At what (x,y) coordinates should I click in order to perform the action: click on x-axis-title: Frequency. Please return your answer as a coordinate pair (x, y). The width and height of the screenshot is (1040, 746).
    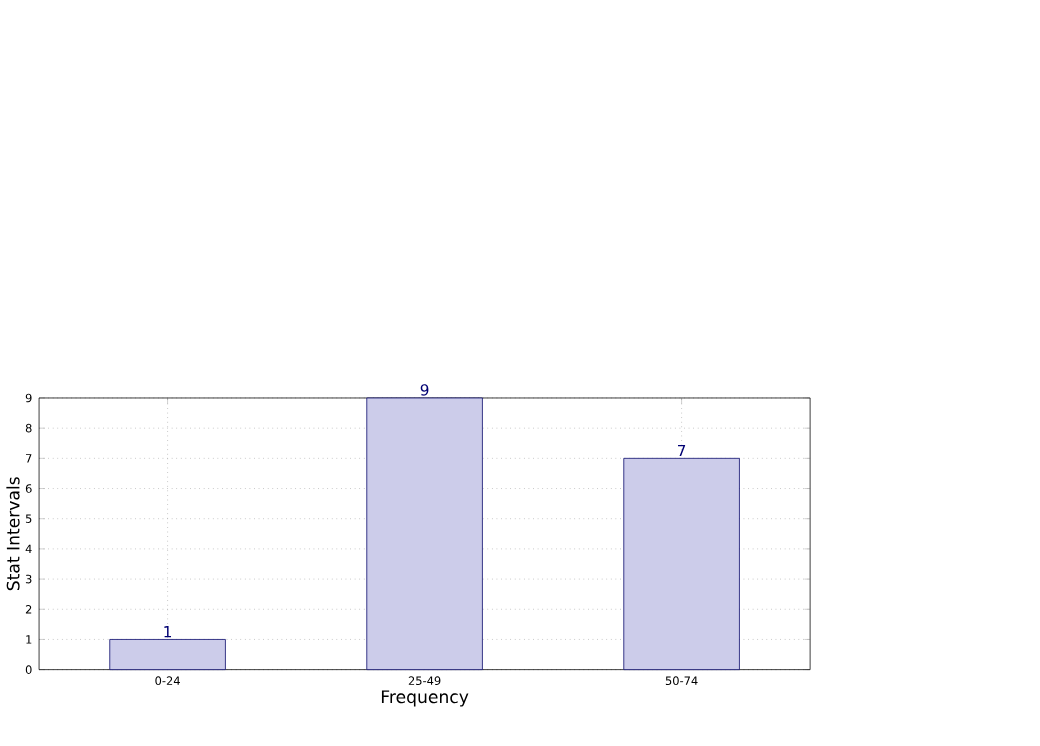
    Looking at the image, I should click on (425, 698).